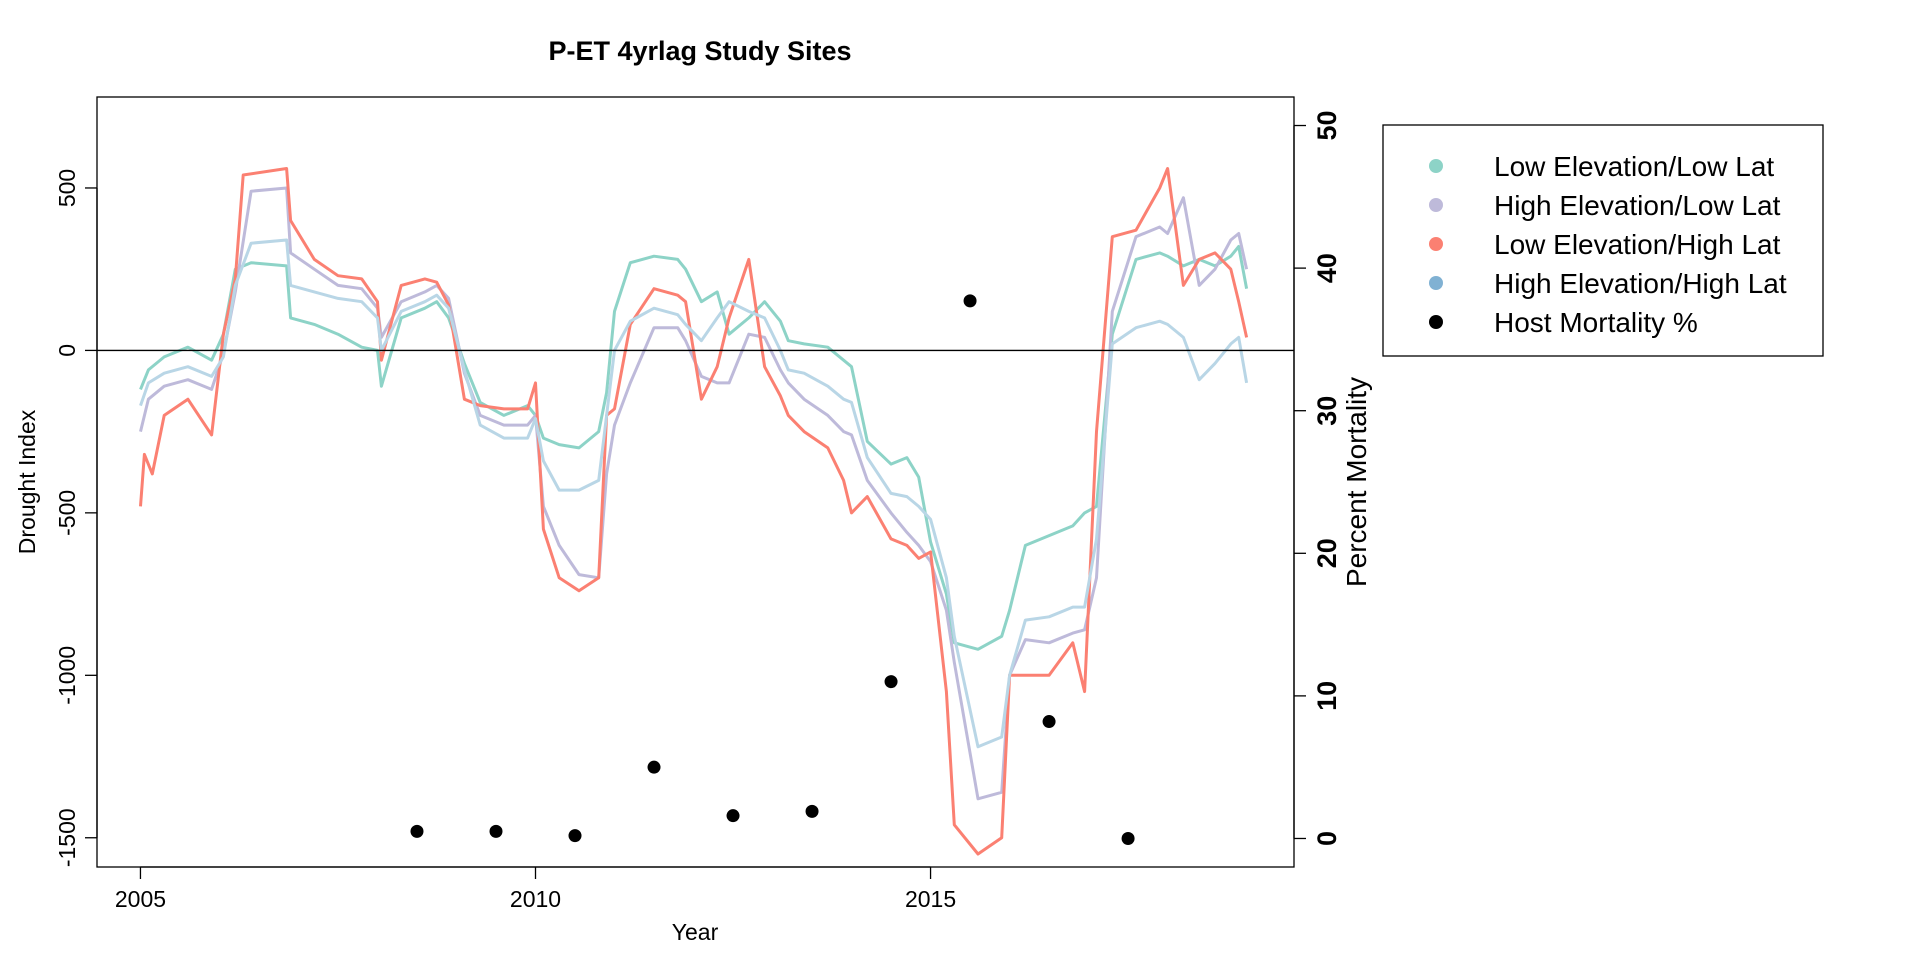 The width and height of the screenshot is (1920, 960). What do you see at coordinates (930, 899) in the screenshot?
I see `x-tick-label: 2015` at bounding box center [930, 899].